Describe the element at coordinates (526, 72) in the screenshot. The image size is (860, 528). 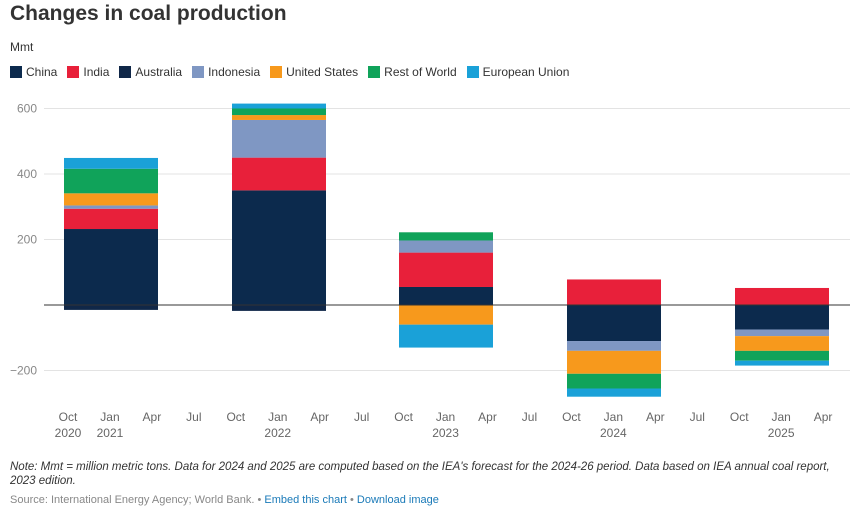
I see `legend-label: European Union` at that location.